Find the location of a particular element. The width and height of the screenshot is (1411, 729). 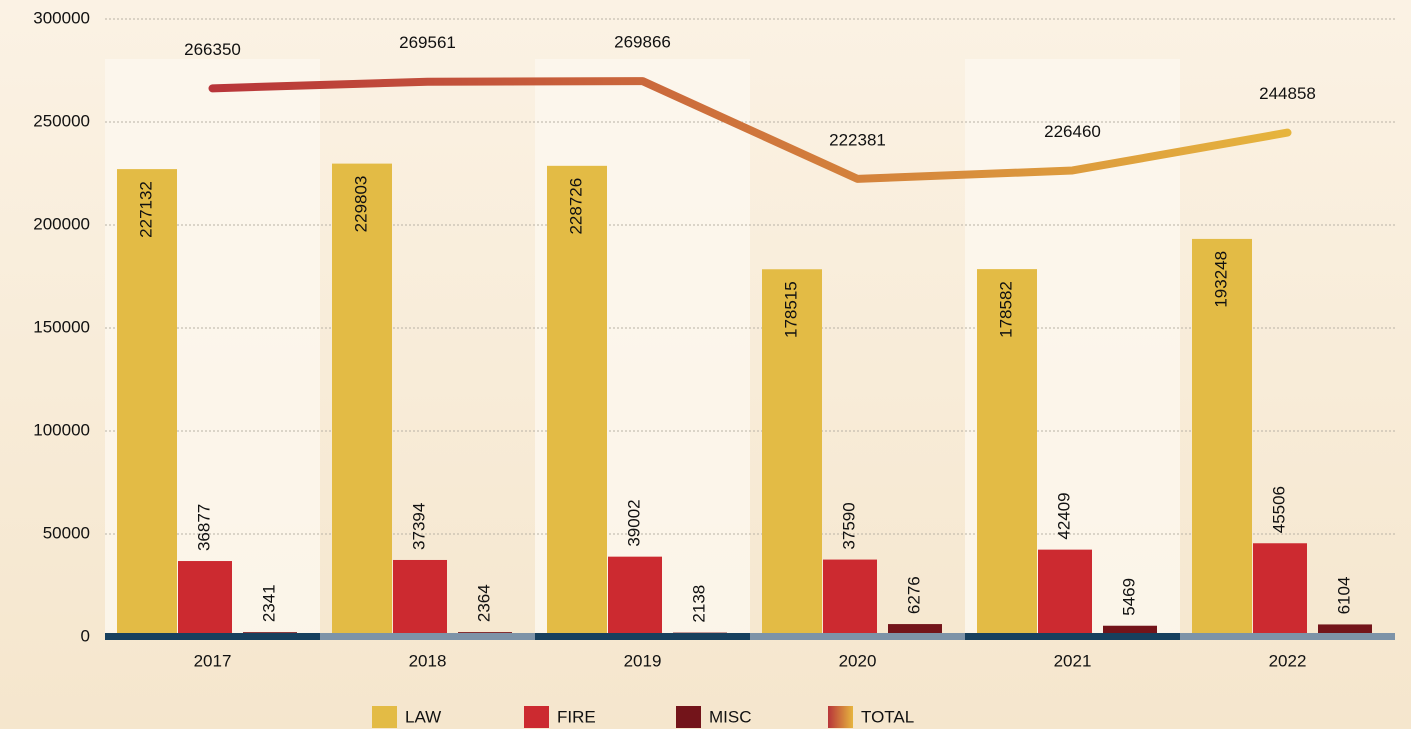

value-label: 269866 is located at coordinates (642, 42).